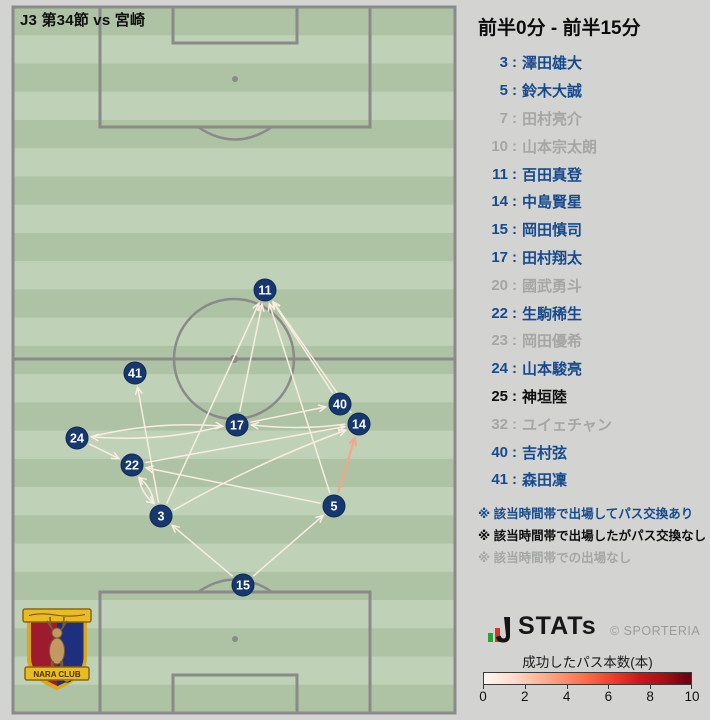 The height and width of the screenshot is (720, 710). Describe the element at coordinates (557, 626) in the screenshot. I see `stats-brand-text: STATs` at that location.